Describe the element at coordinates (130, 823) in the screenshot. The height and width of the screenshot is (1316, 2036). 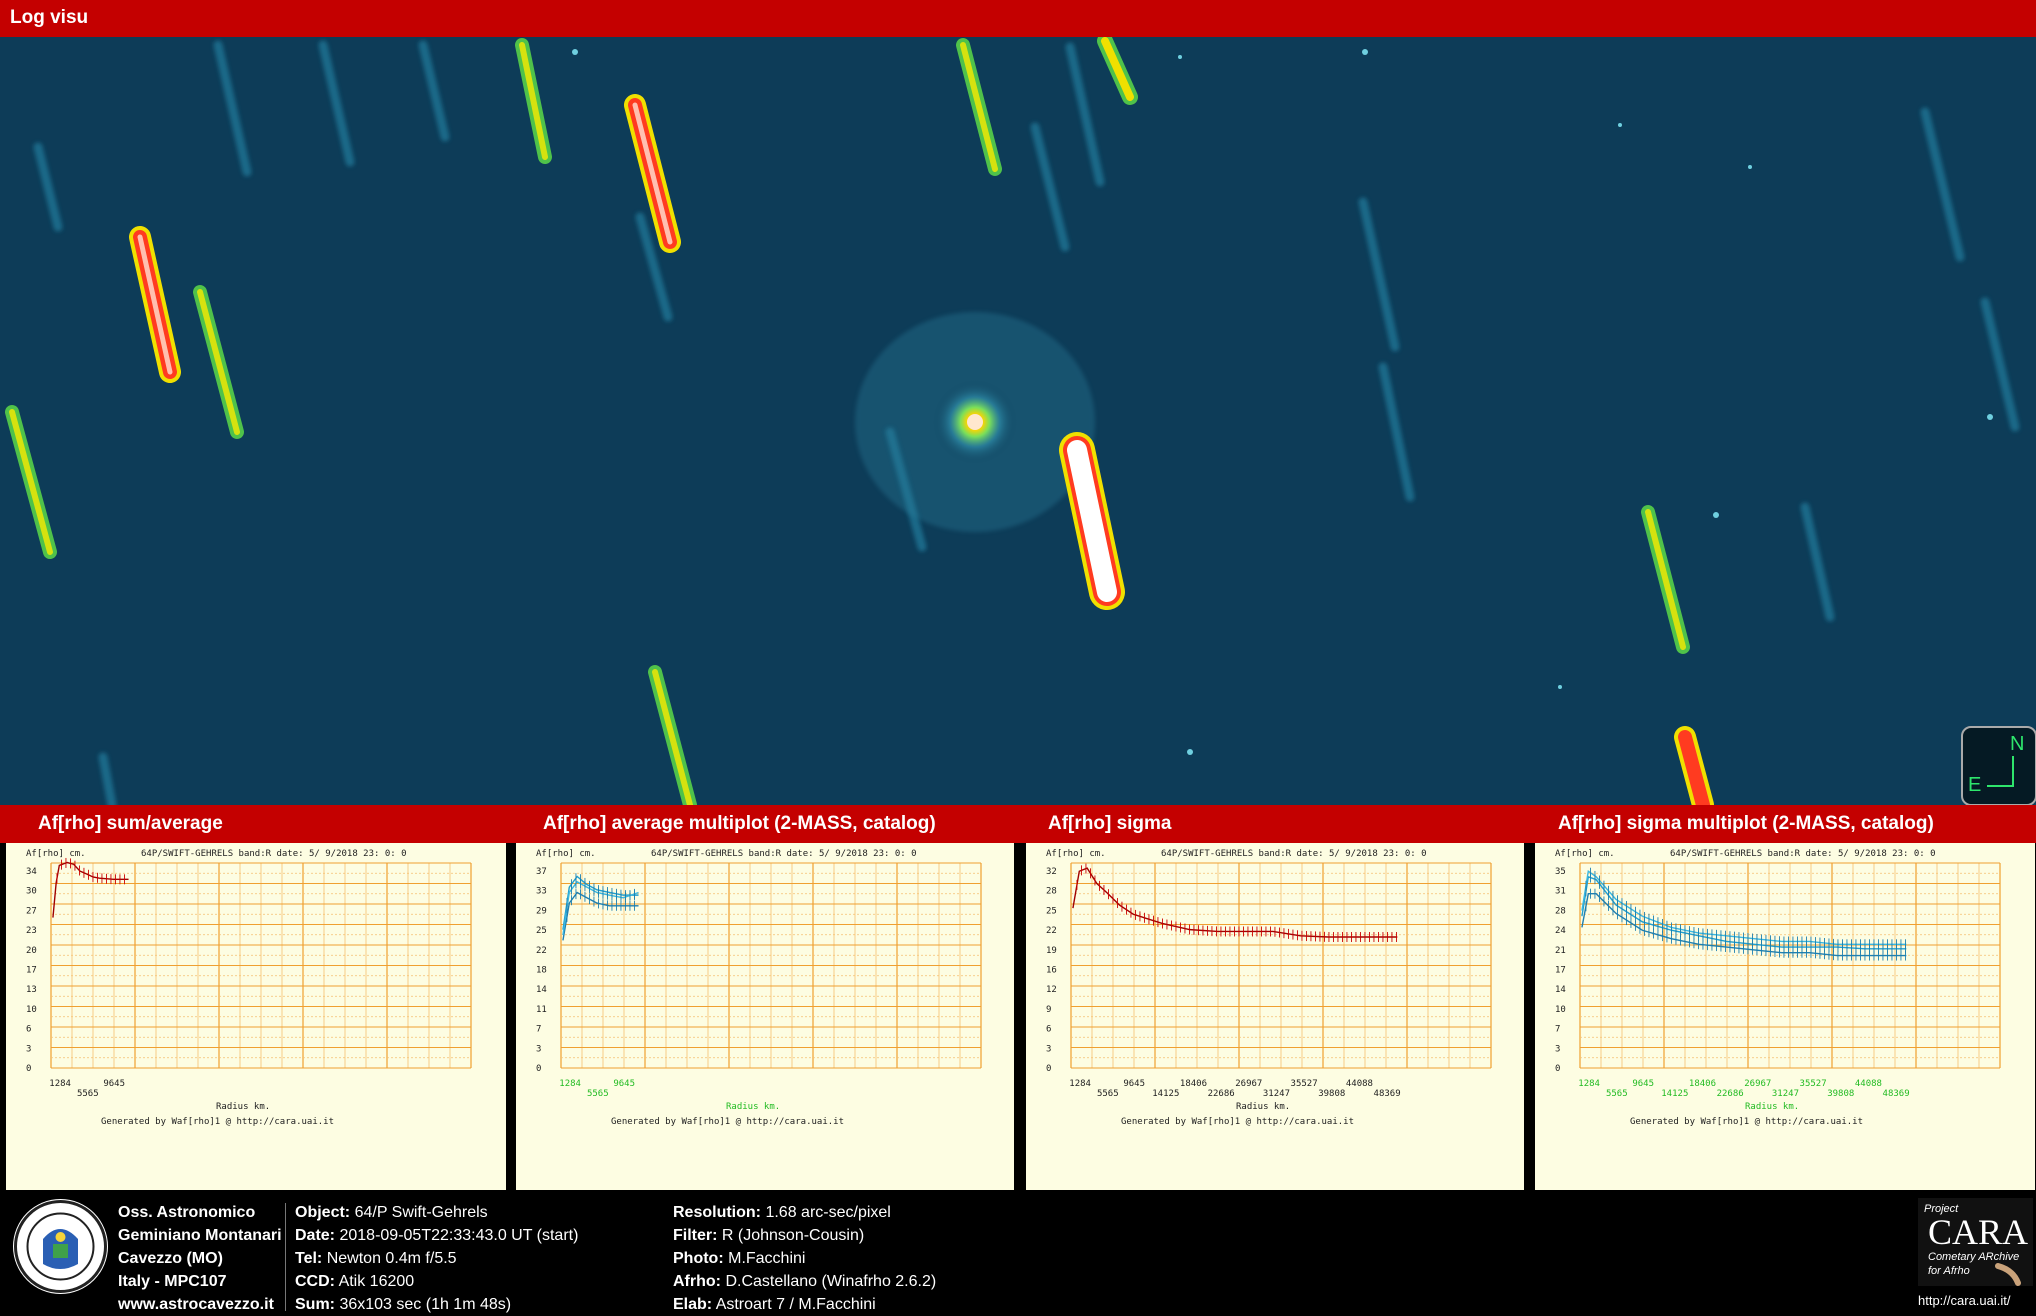
I see `panel-title-0: Af[rho] sum/average` at that location.